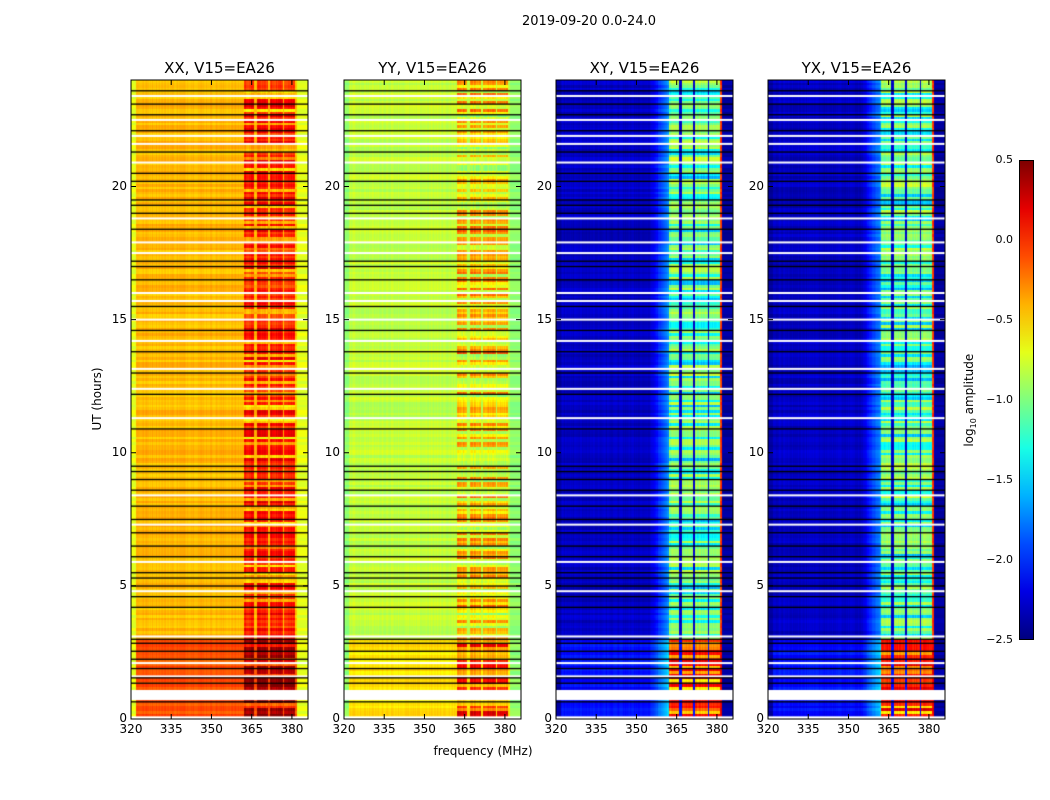 This screenshot has width=1050, height=800. Describe the element at coordinates (483, 751) in the screenshot. I see `x-axis-label: frequency (MHz)` at that location.